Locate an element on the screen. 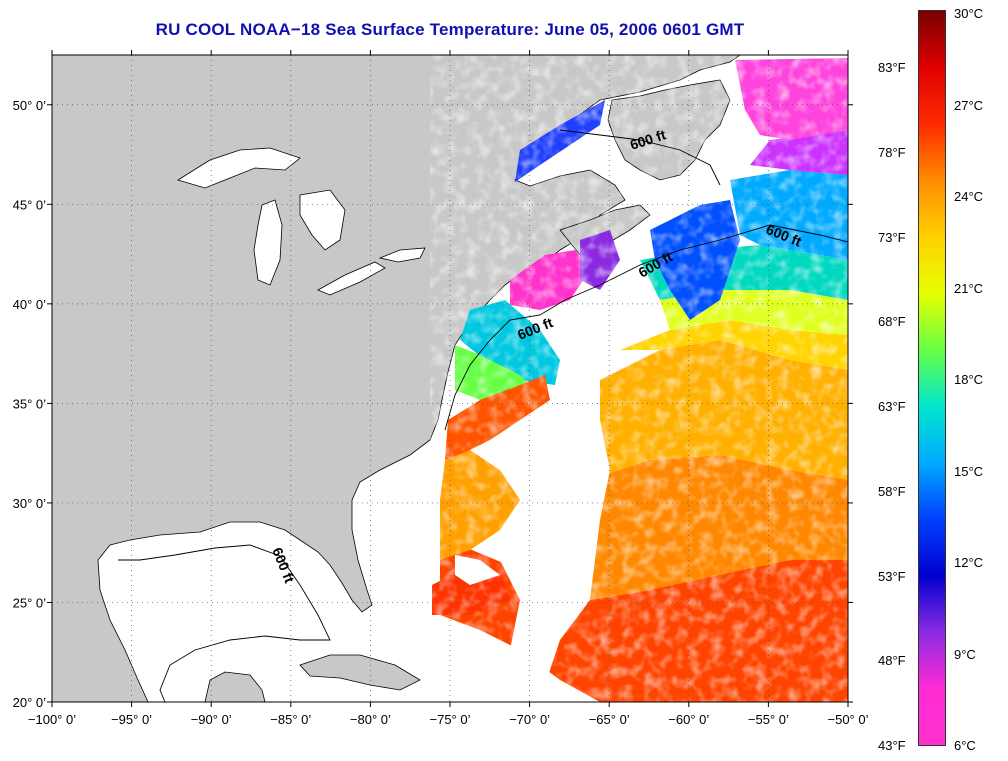 The image size is (1008, 761). colorbar-celsius-label: 30°C is located at coordinates (969, 13).